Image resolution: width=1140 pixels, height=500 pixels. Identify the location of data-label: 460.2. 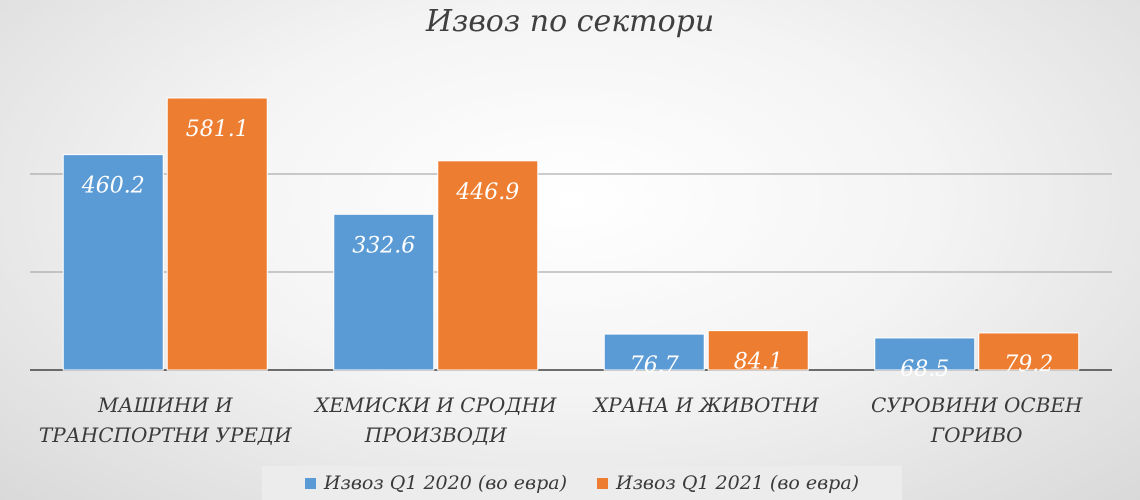
(113, 186).